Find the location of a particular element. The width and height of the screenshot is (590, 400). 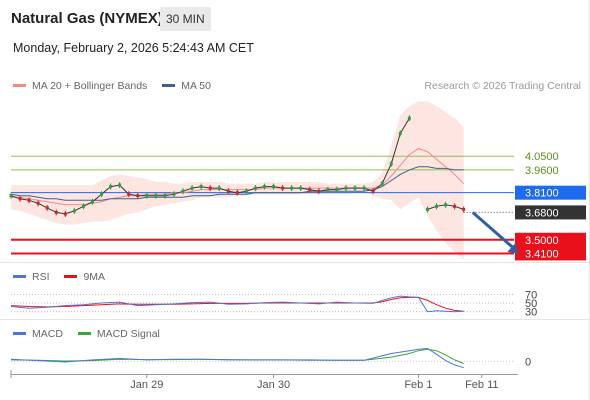

level-label-3.8100-bg is located at coordinates (550, 192).